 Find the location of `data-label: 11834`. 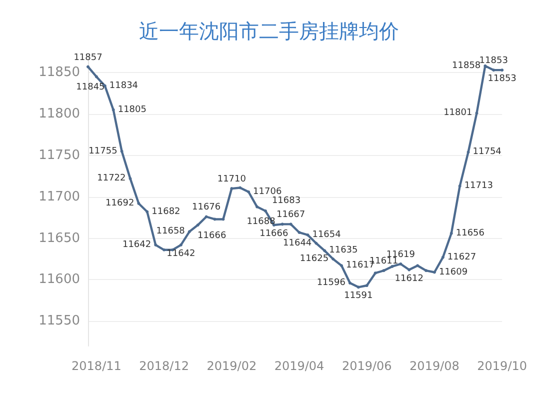

data-label: 11834 is located at coordinates (123, 85).